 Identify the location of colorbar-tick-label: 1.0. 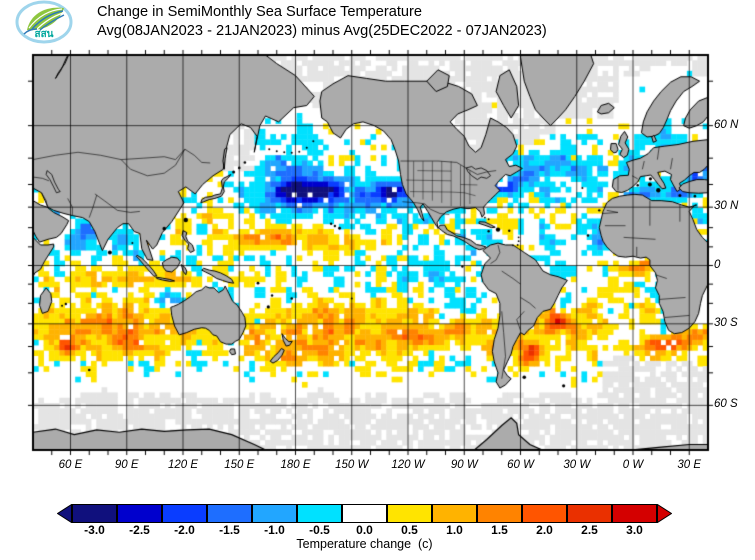
(454, 530).